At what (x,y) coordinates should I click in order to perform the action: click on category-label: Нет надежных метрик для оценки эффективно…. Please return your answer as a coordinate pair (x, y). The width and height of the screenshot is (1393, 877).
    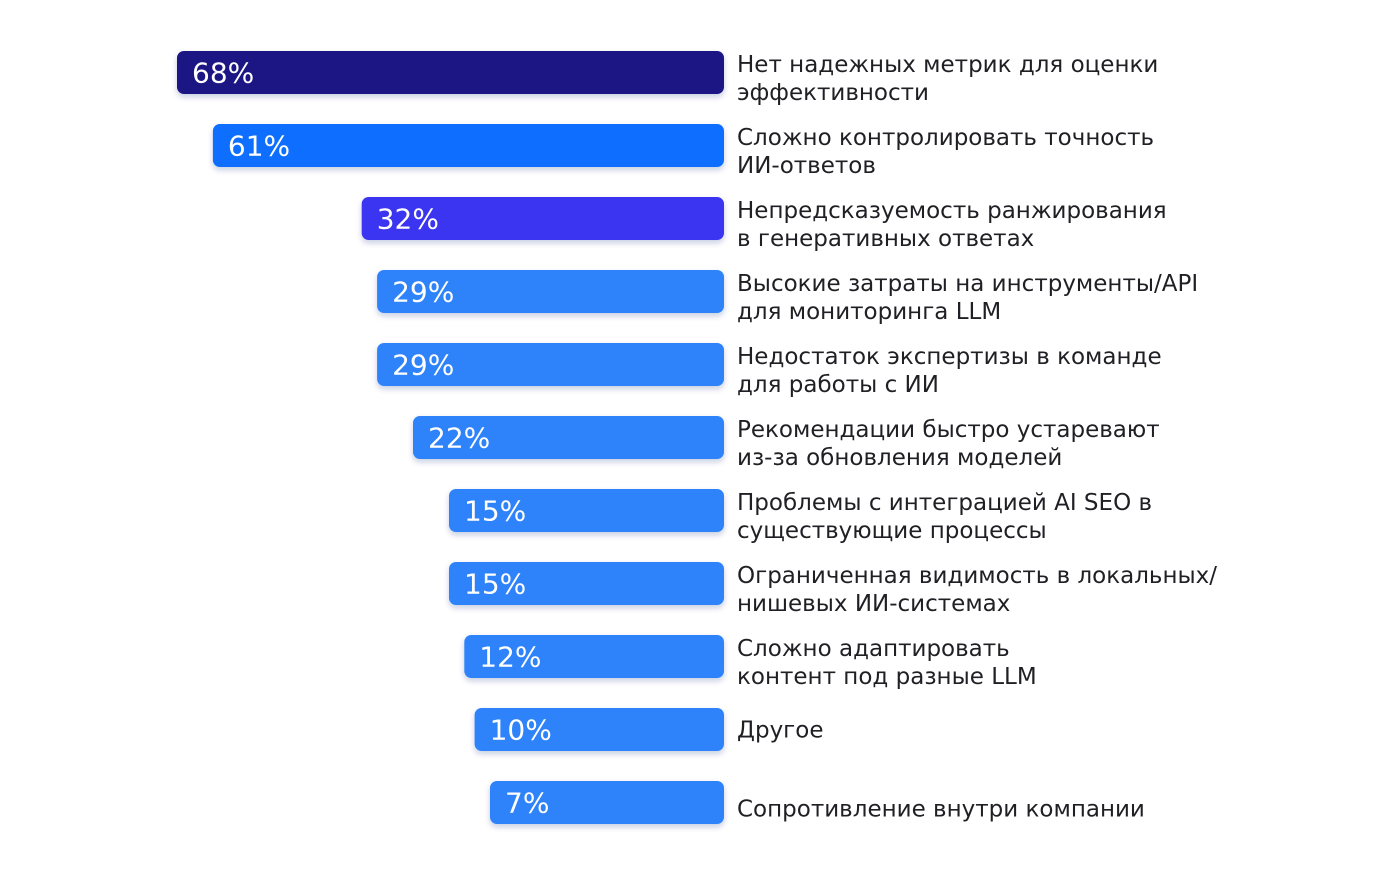
    Looking at the image, I should click on (947, 79).